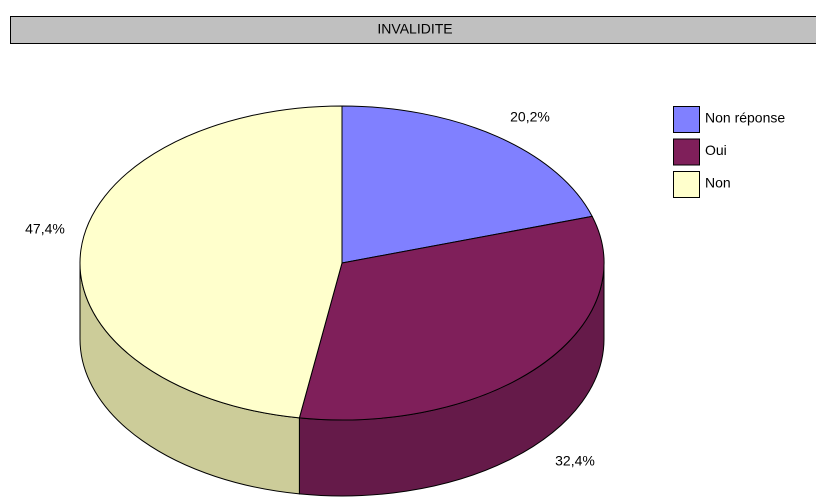  Describe the element at coordinates (530, 117) in the screenshot. I see `data-label: 20,2%` at that location.